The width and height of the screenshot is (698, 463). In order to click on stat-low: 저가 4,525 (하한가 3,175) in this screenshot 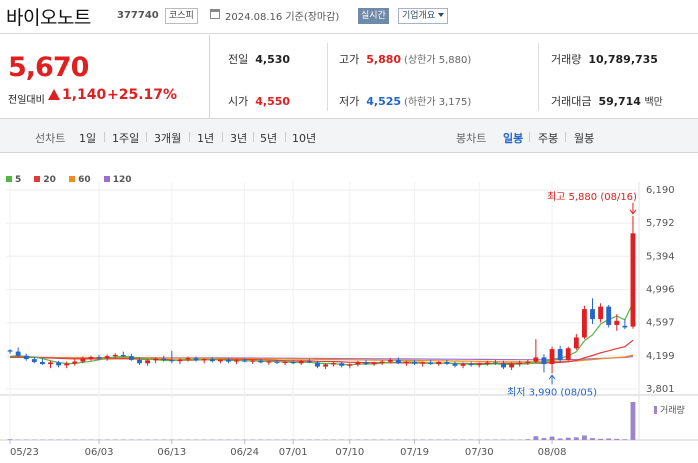, I will do `click(405, 101)`.